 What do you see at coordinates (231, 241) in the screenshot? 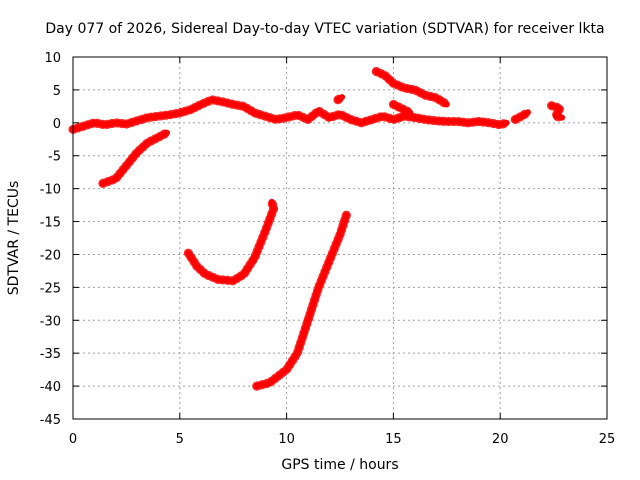
I see `series-arc-u-shape-markers` at bounding box center [231, 241].